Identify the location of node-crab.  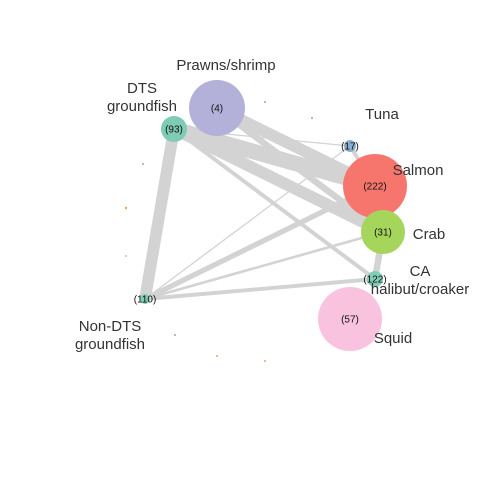
(383, 232).